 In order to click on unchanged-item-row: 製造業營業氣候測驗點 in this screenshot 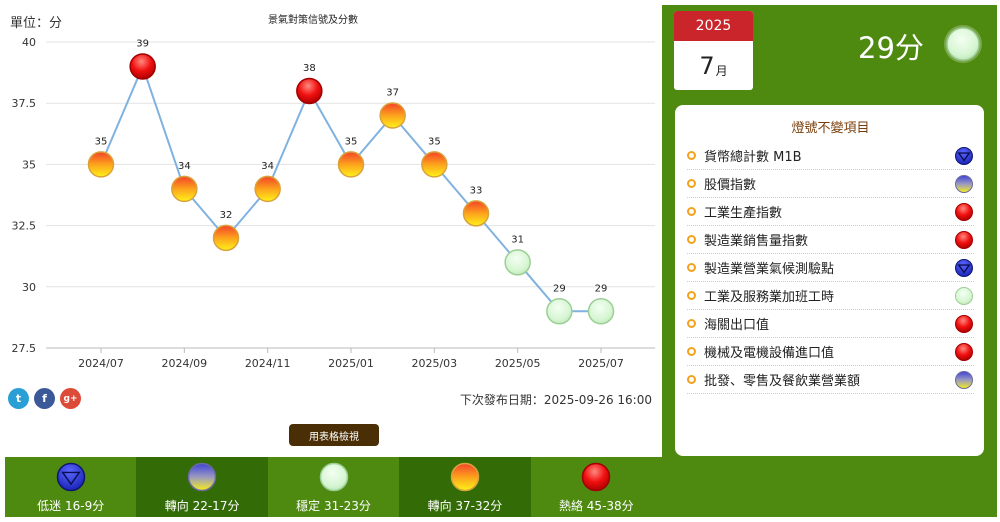, I will do `click(830, 268)`.